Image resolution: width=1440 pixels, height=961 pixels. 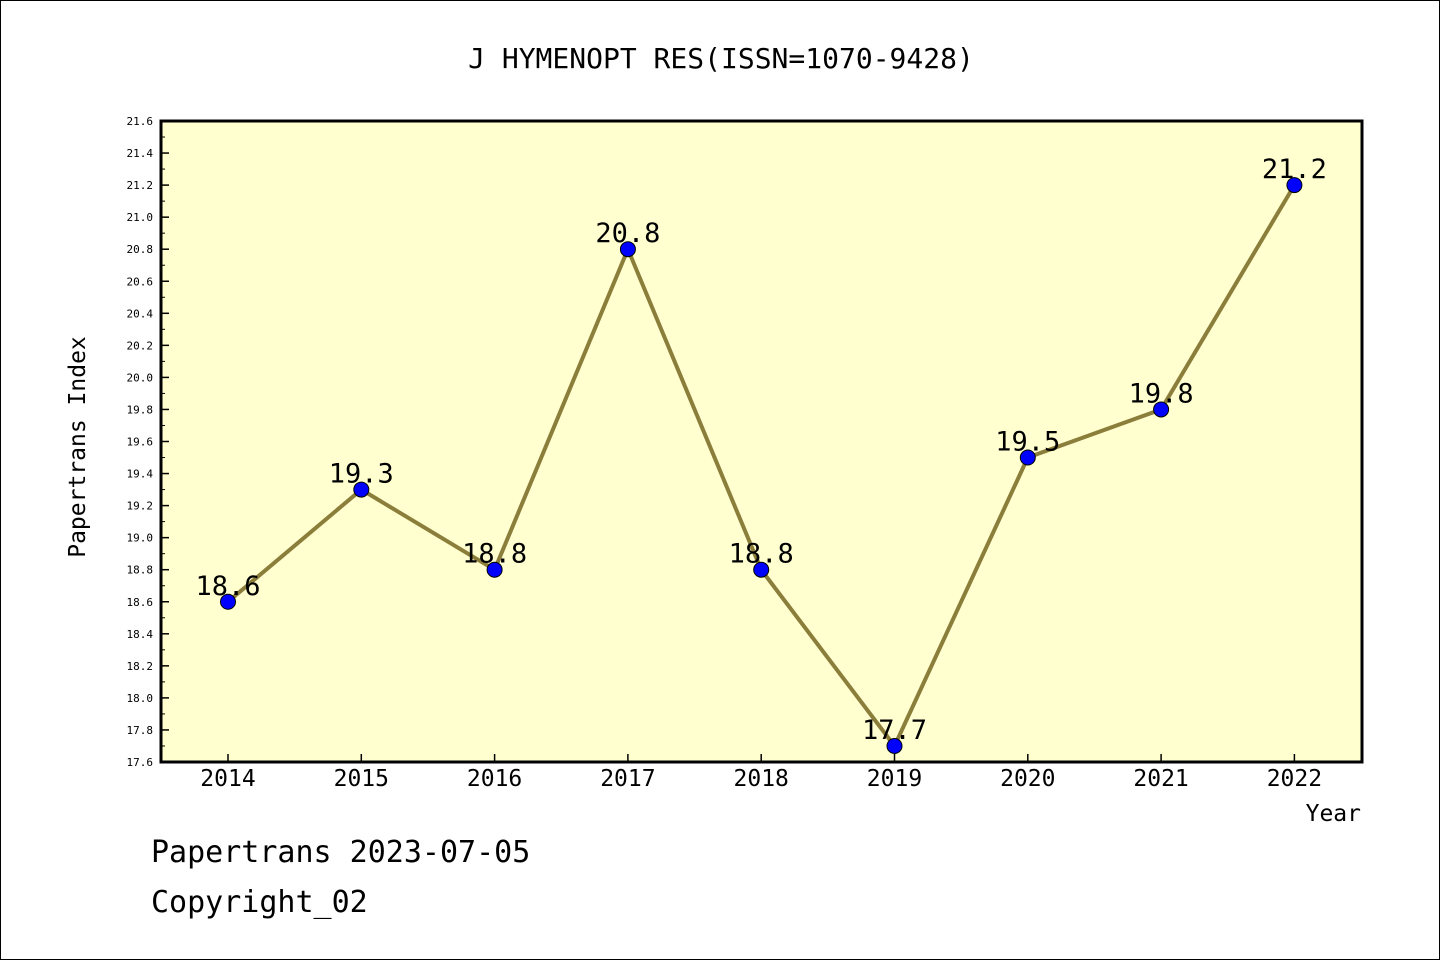 What do you see at coordinates (227, 779) in the screenshot?
I see `x-tick-label: 2014` at bounding box center [227, 779].